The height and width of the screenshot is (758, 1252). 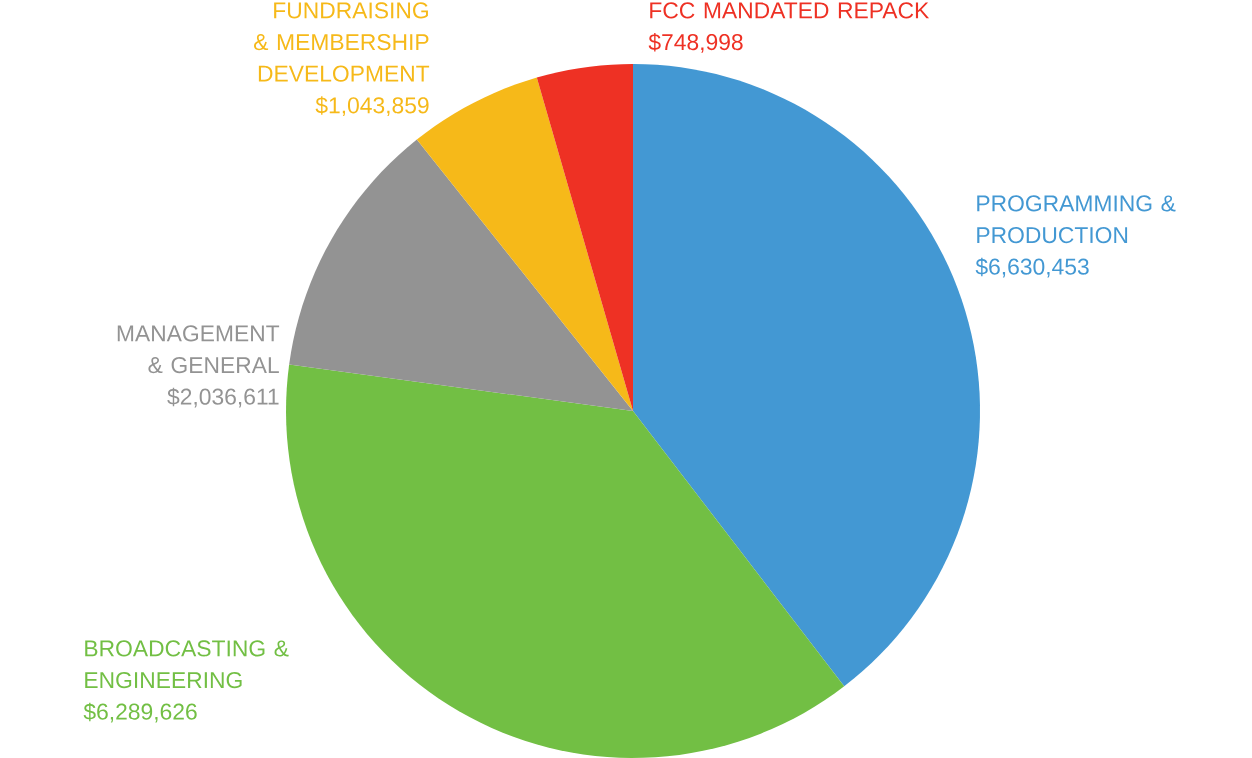 I want to click on data-label: $6,630,453, so click(x=1032, y=267).